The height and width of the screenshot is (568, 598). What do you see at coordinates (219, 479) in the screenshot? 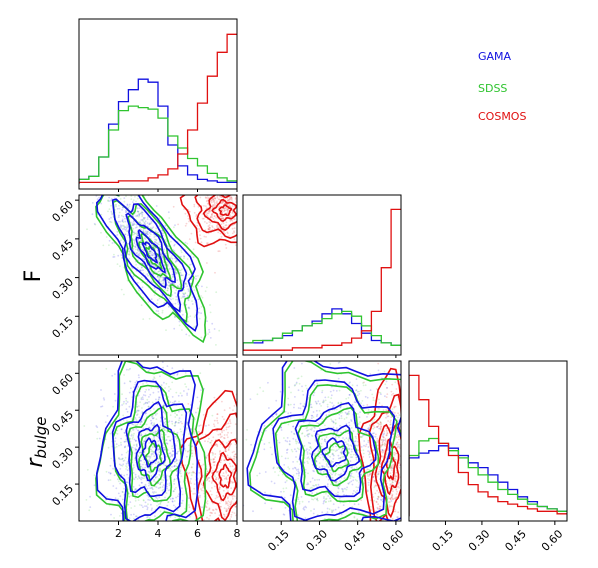
I see `contour-cosmos` at bounding box center [219, 479].